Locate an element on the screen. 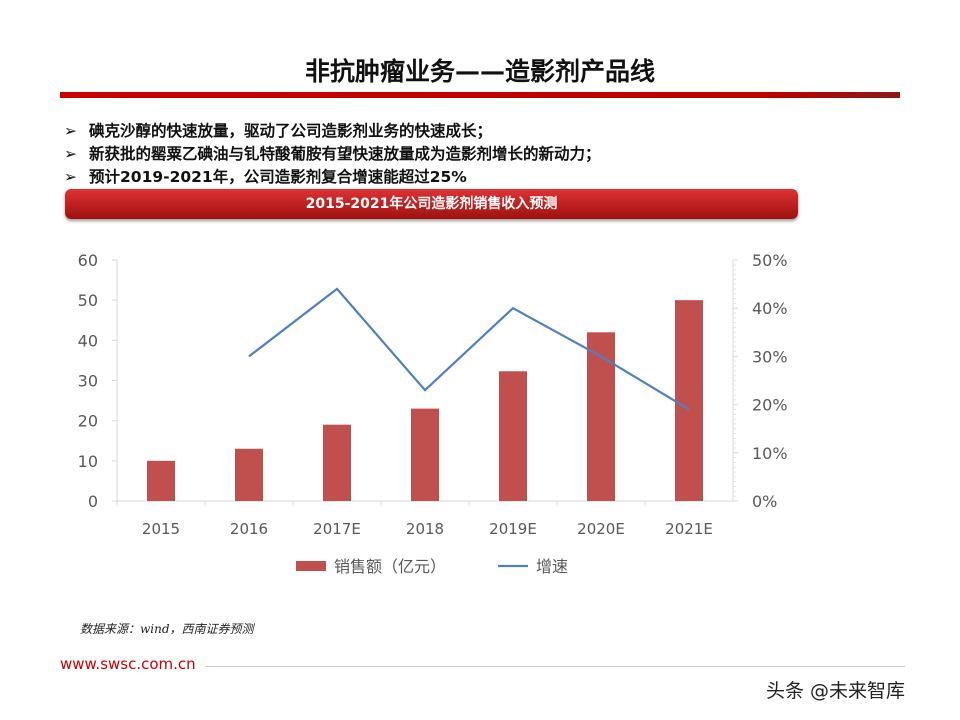 The height and width of the screenshot is (720, 960). website-url: www.swsc.com.cn is located at coordinates (128, 664).